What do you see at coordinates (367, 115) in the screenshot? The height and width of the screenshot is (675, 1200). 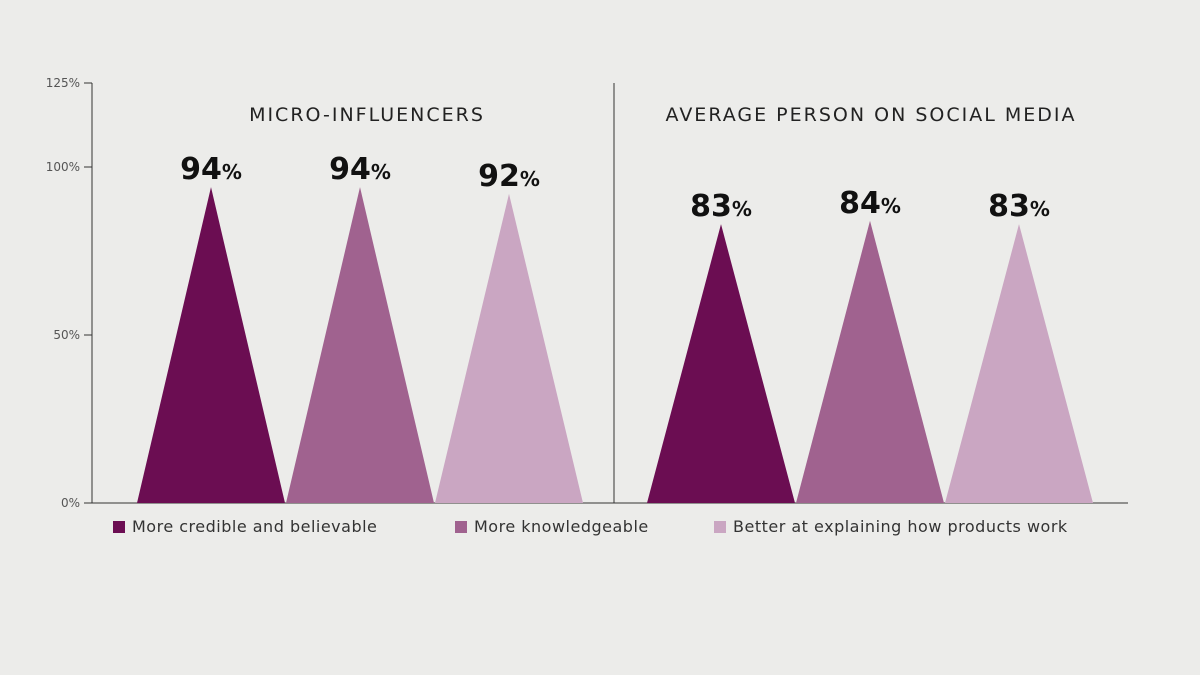 I see `group-title: MICRO-INFLUENCERS` at bounding box center [367, 115].